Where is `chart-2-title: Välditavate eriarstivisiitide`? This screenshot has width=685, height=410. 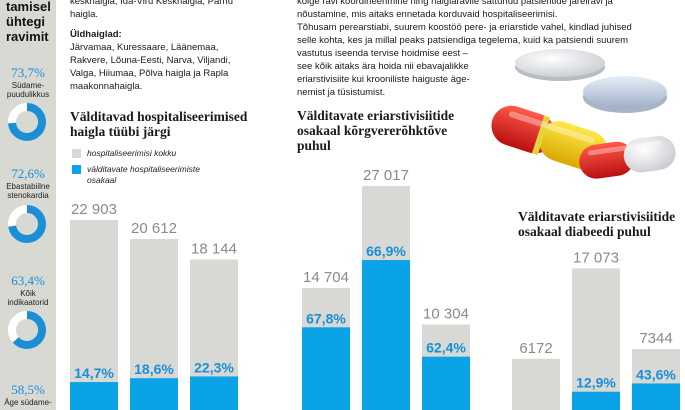 chart-2-title: Välditavate eriarstivisiitide is located at coordinates (376, 115).